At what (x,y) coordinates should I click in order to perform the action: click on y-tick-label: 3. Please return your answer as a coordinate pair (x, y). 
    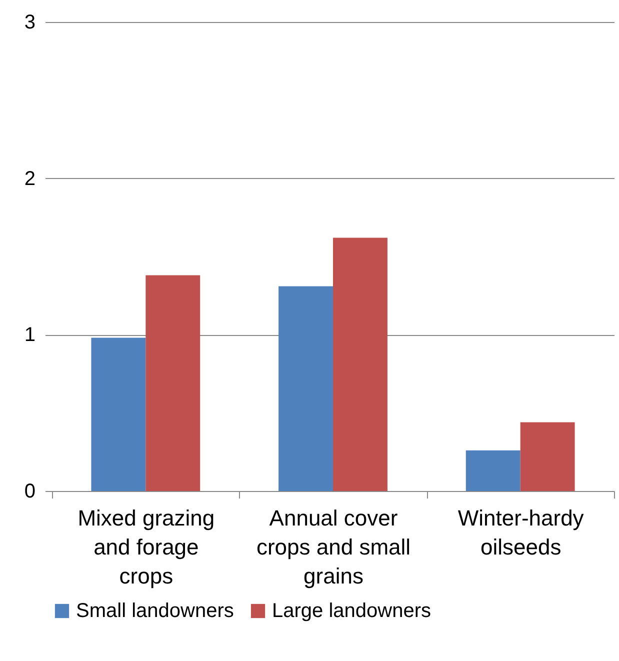
    Looking at the image, I should click on (30, 23).